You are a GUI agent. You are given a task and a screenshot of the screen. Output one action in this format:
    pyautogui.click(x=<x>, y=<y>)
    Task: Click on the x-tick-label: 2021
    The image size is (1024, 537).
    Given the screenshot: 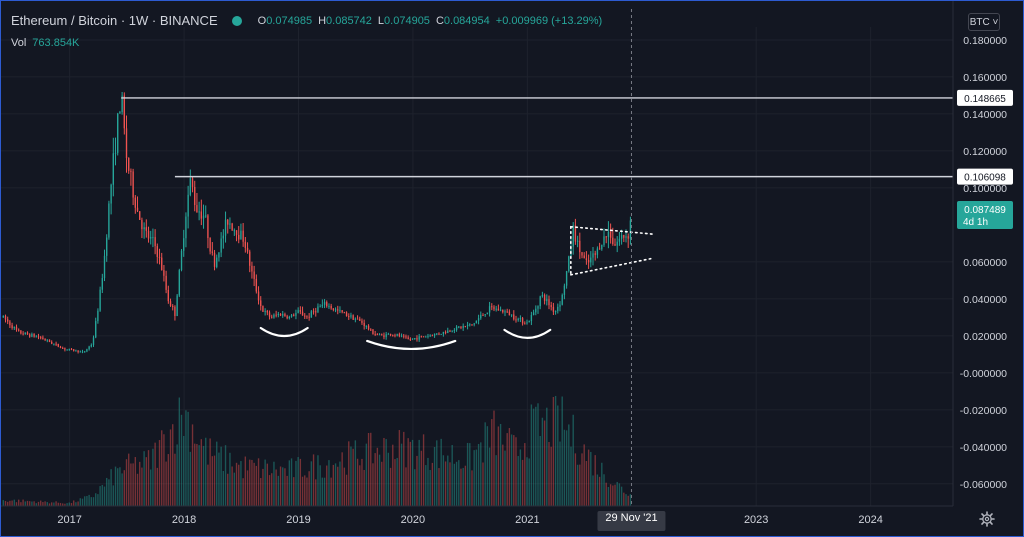 What is the action you would take?
    pyautogui.click(x=527, y=520)
    